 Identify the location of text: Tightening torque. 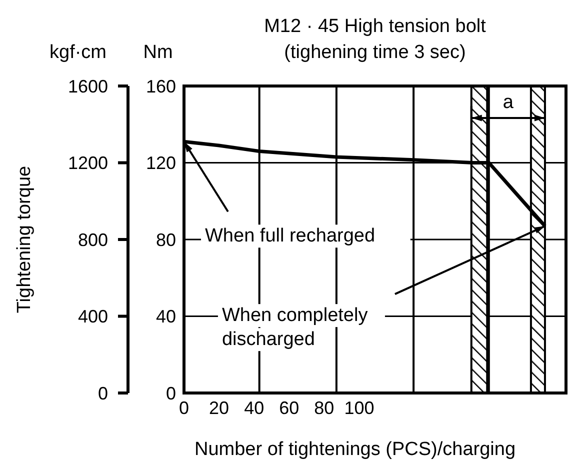
(24, 240).